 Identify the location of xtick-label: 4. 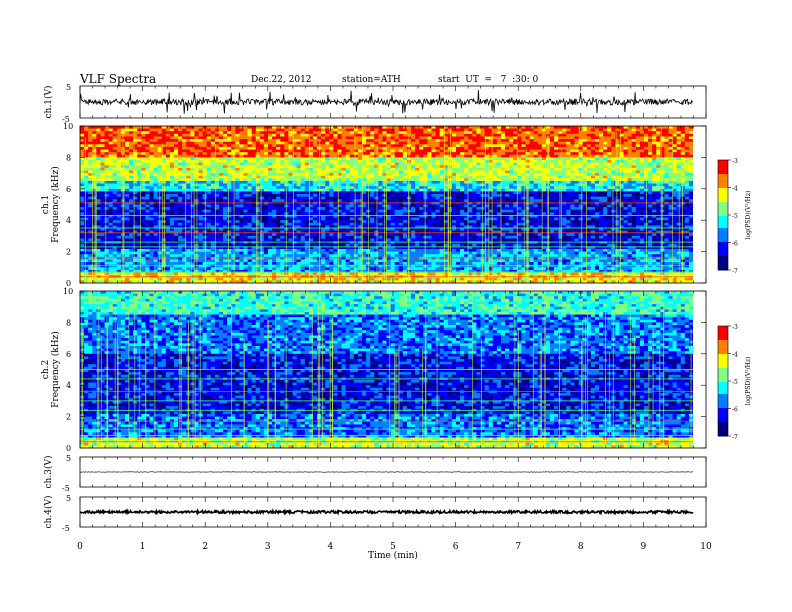
(331, 547).